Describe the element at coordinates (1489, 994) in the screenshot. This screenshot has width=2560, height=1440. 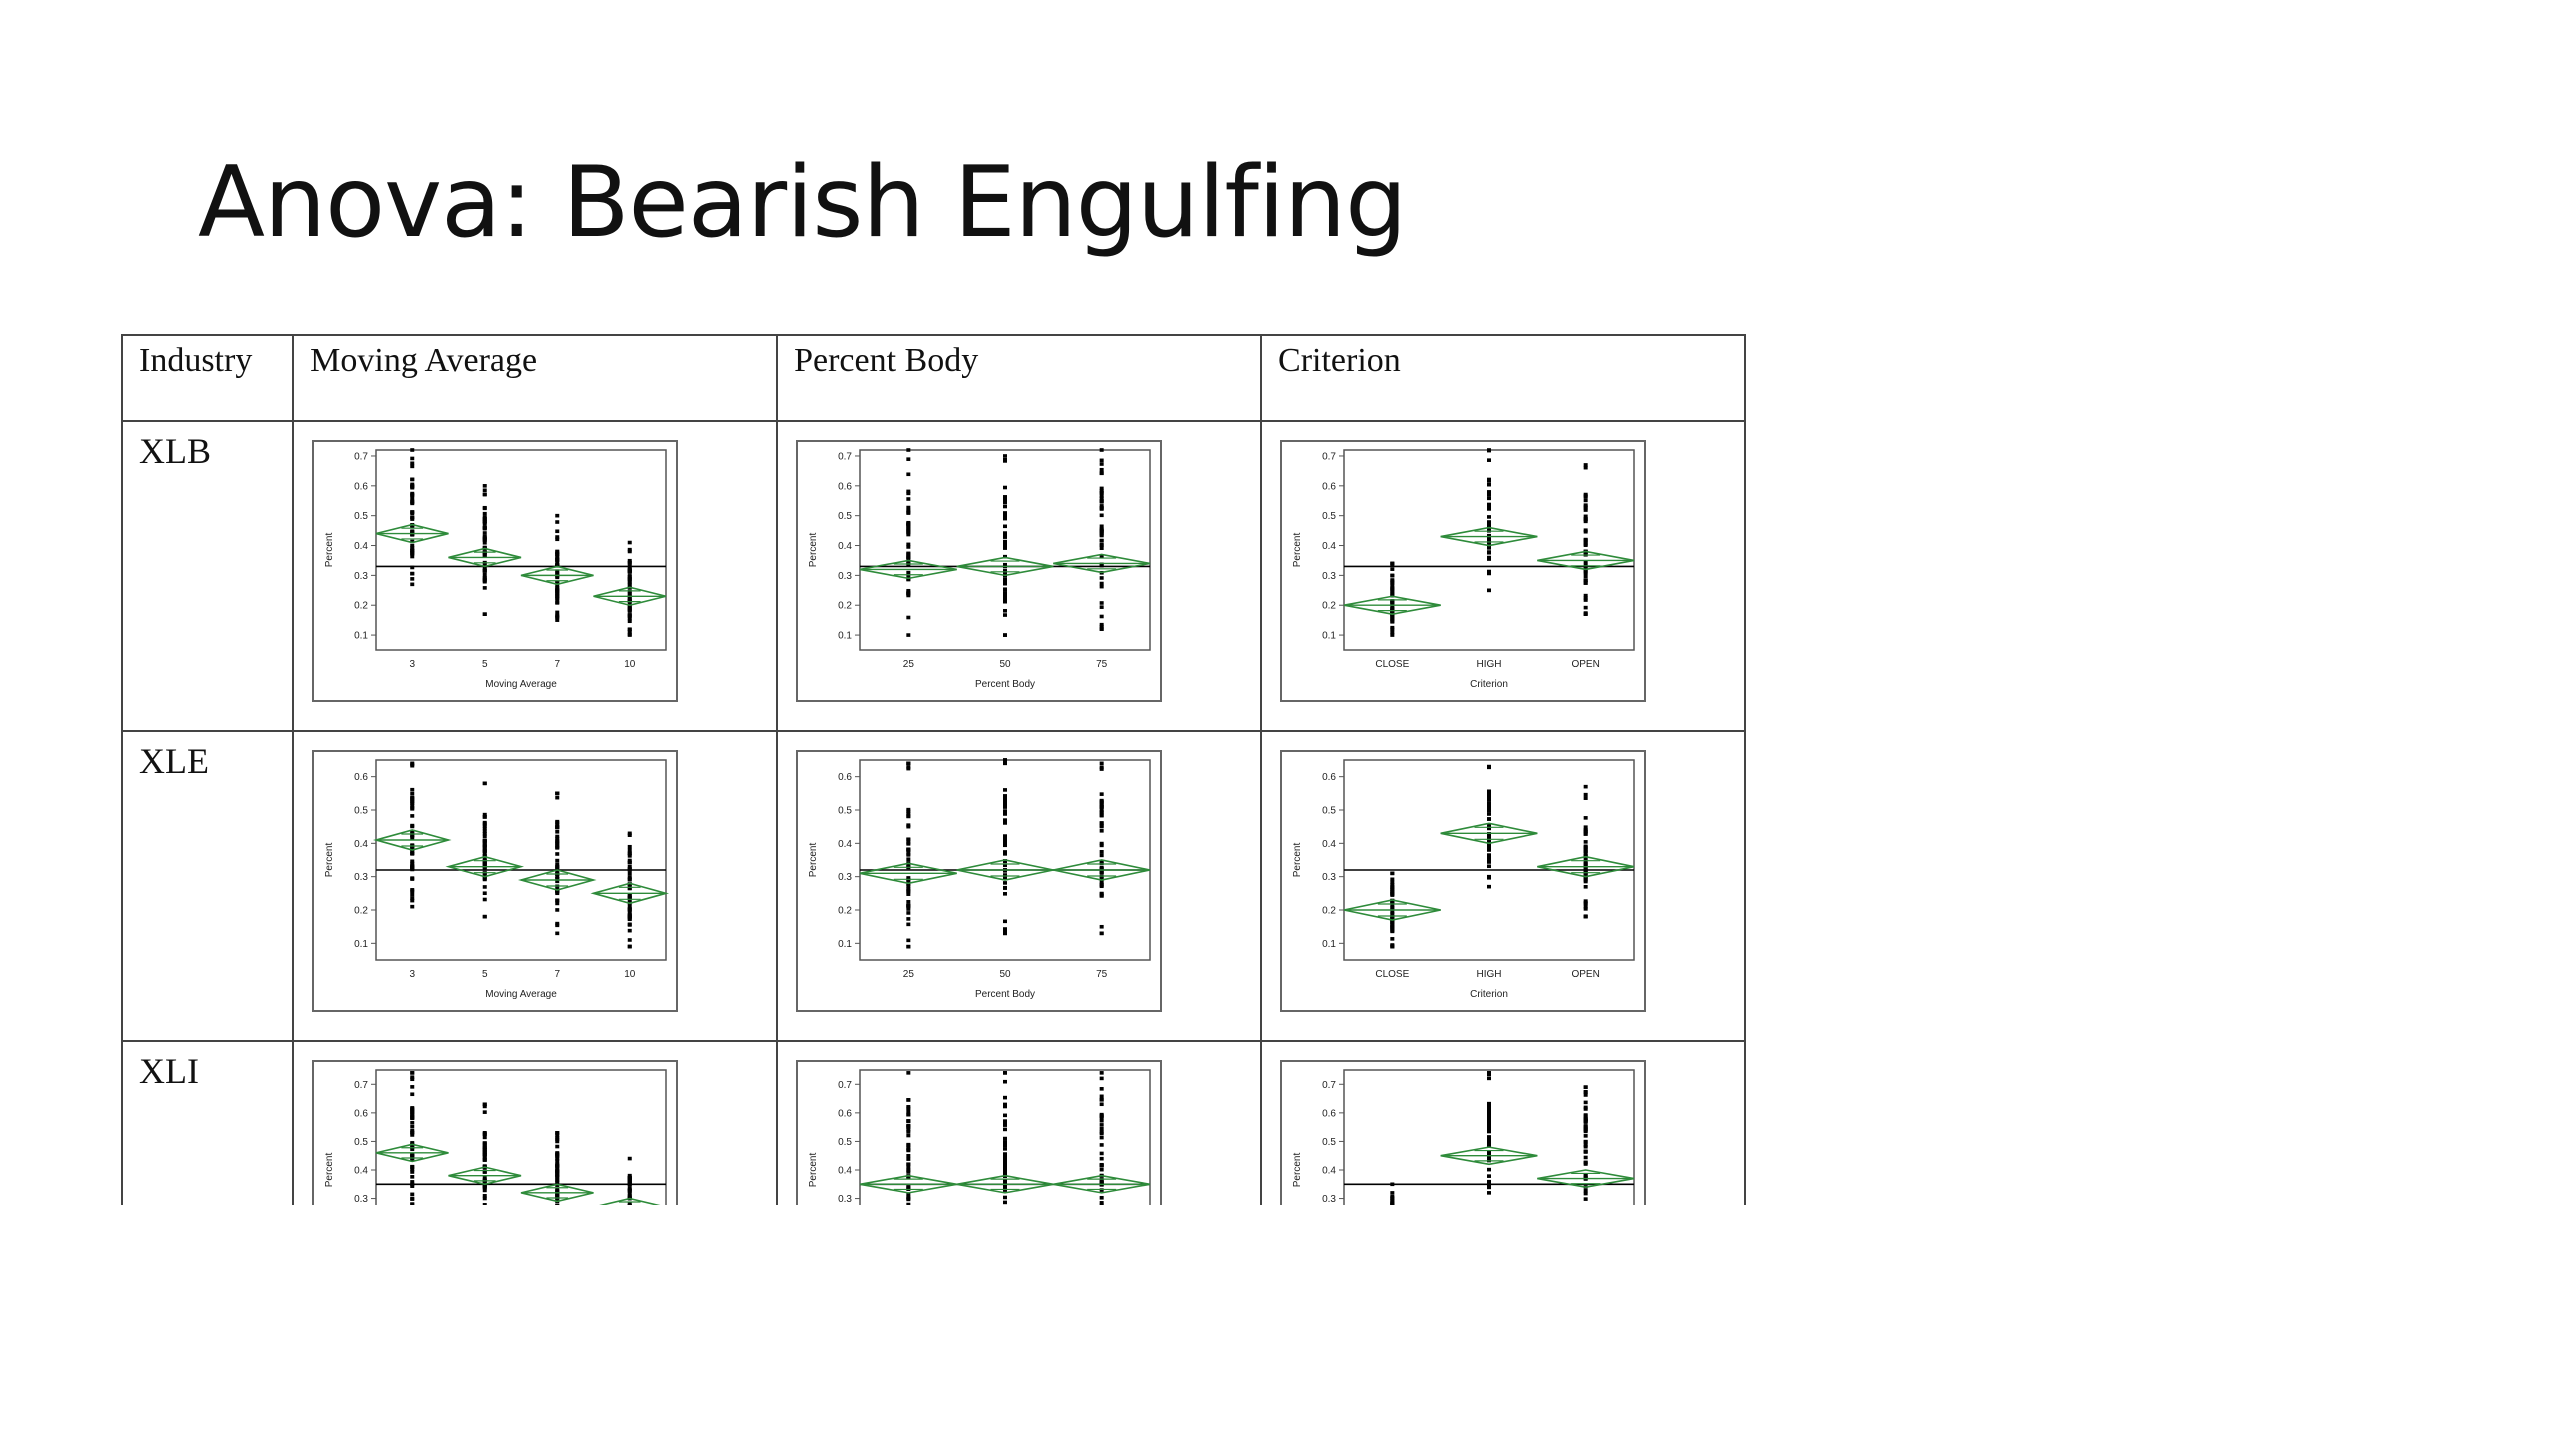
I see `x-axis-label: Criterion` at that location.